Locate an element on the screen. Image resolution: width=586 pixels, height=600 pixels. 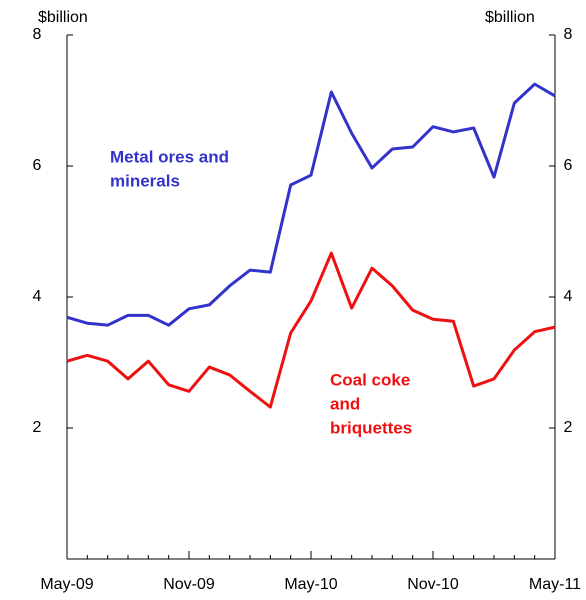
series-label: briquettes is located at coordinates (371, 427).